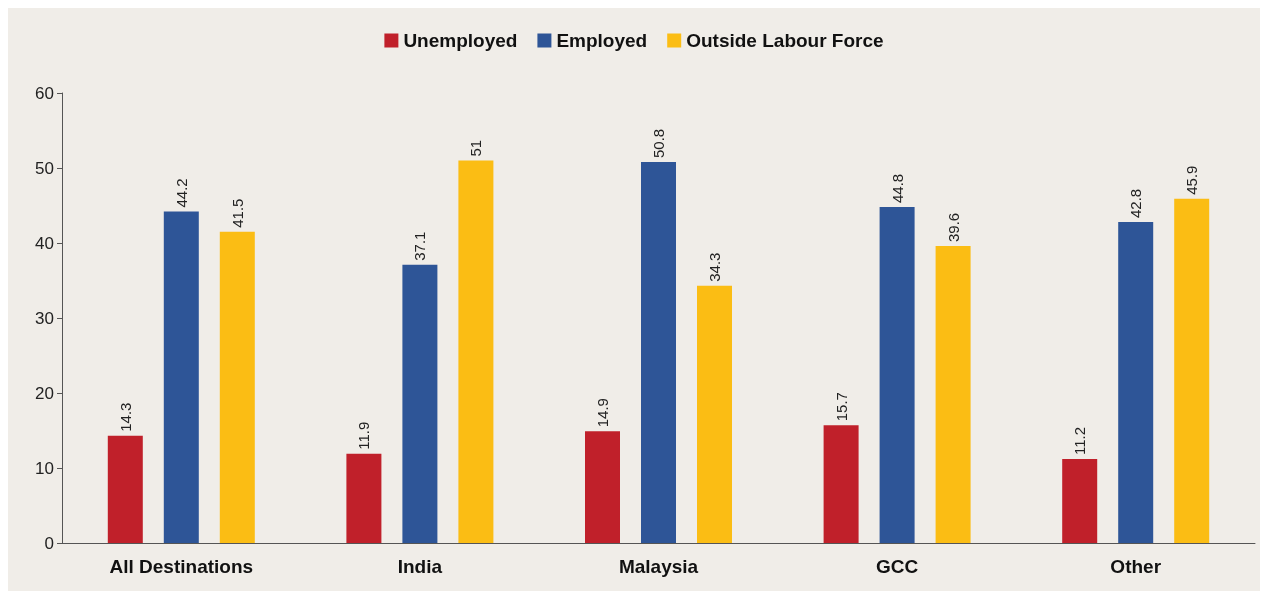  Describe the element at coordinates (953, 227) in the screenshot. I see `data-label: 39.6` at that location.